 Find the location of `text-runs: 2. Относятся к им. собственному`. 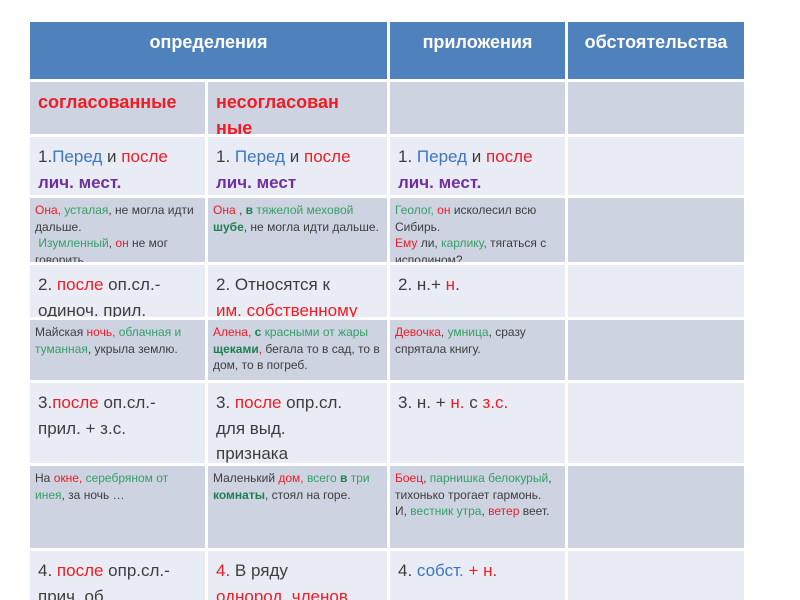

text-runs: 2. Относятся к им. собственному is located at coordinates (287, 296).